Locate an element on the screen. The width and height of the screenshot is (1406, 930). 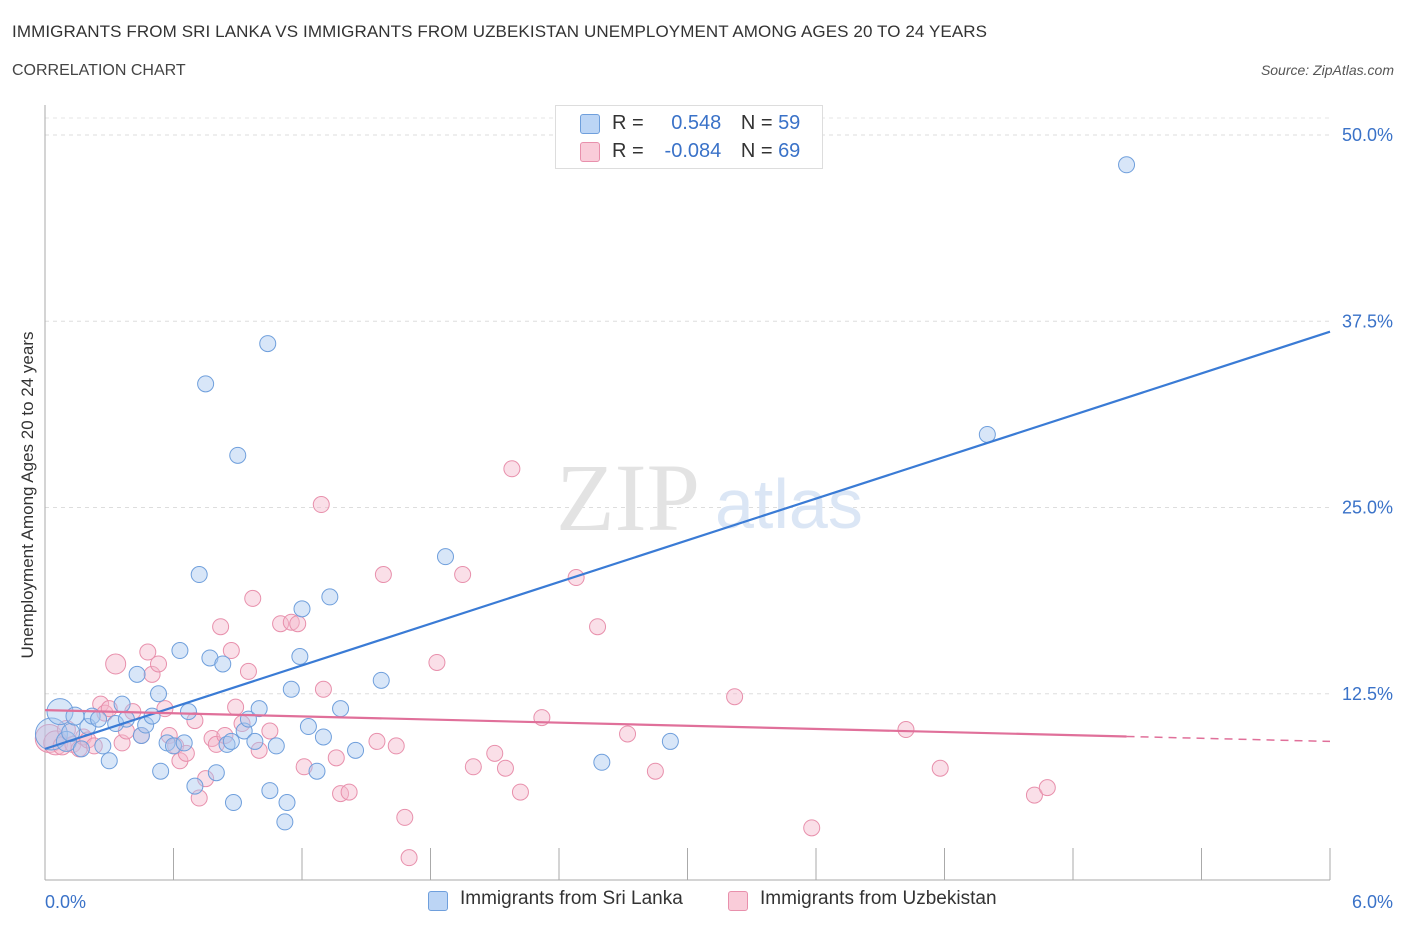
watermark-zip: ZIP is located at coordinates (628, 497).